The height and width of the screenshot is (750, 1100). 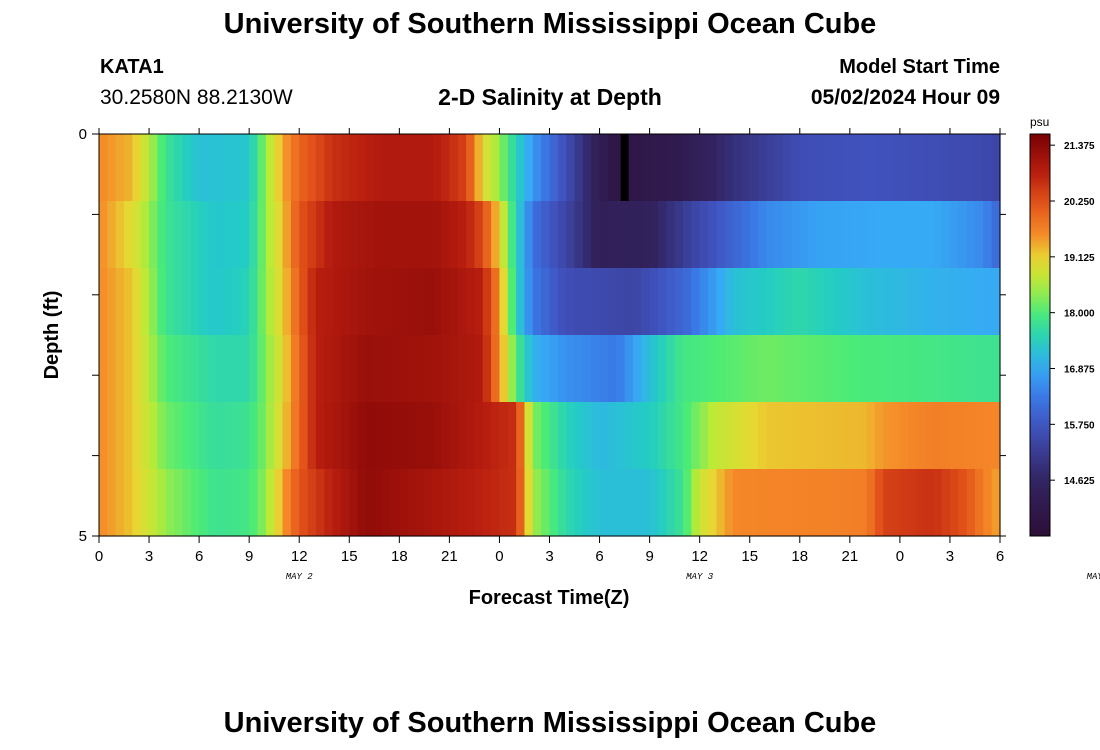 What do you see at coordinates (1093, 577) in the screenshot?
I see `date-label: MAY 4` at bounding box center [1093, 577].